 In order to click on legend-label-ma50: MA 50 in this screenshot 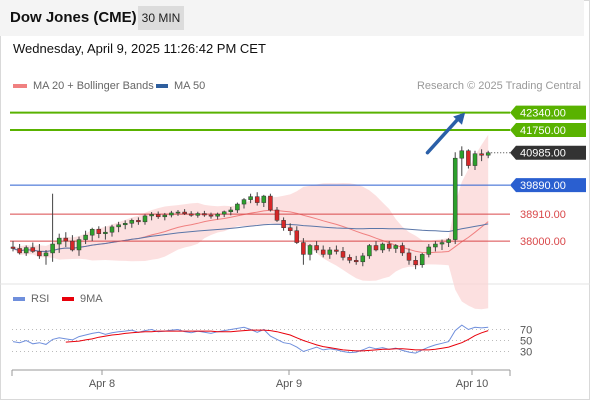, I will do `click(190, 86)`.